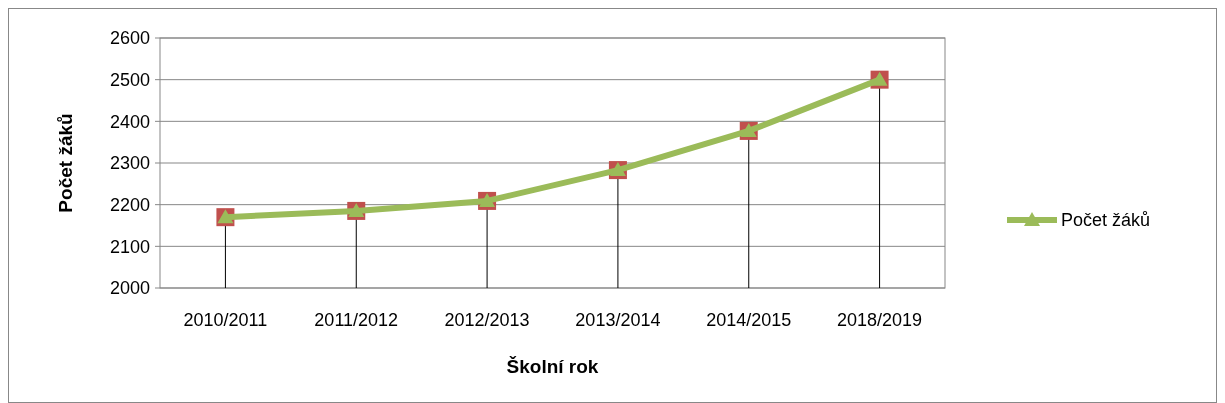 Image resolution: width=1225 pixels, height=403 pixels. What do you see at coordinates (129, 38) in the screenshot?
I see `y-tick-label: 2600` at bounding box center [129, 38].